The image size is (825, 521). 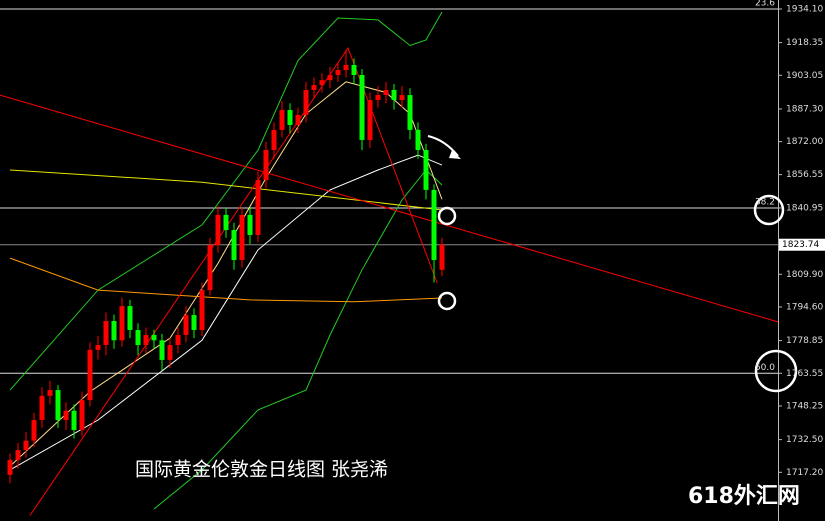 What do you see at coordinates (765, 368) in the screenshot?
I see `fib-label: 50.0` at bounding box center [765, 368].